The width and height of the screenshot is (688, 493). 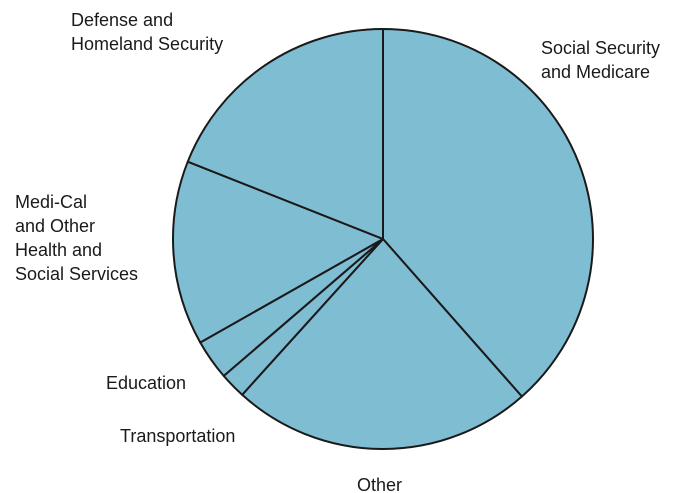 I want to click on label-transportation: Transportation, so click(x=178, y=436).